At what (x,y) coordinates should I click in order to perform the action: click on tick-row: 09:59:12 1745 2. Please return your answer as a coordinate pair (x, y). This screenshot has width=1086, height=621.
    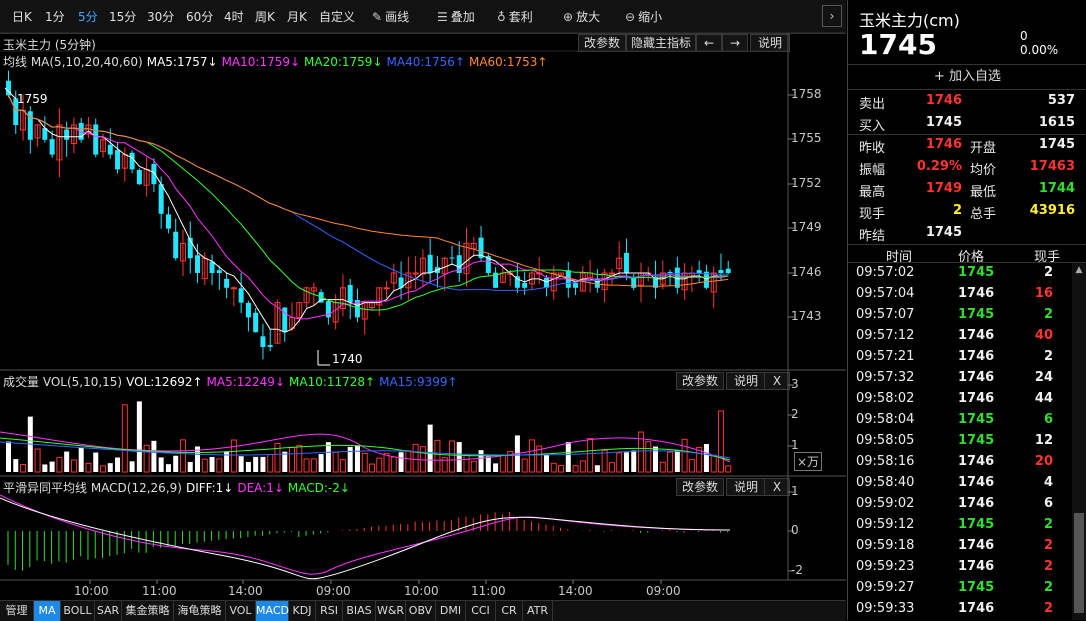
    Looking at the image, I should click on (960, 525).